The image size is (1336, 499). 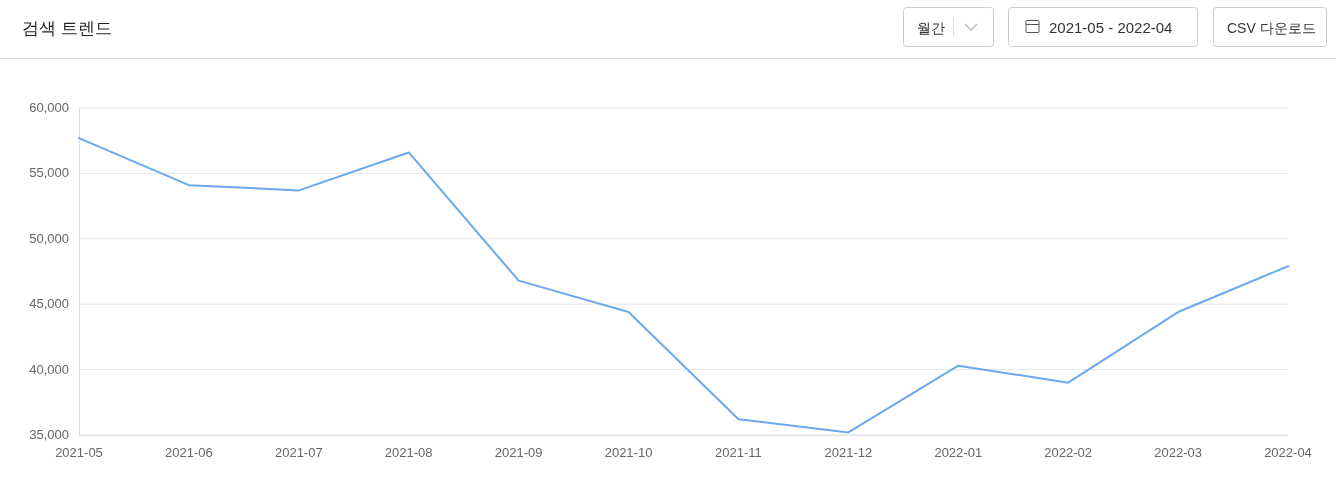 I want to click on y-tick-label: 40,000, so click(x=49, y=369).